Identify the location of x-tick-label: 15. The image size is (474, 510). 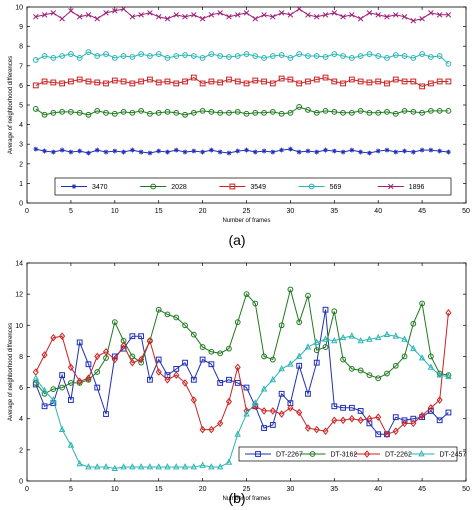
(159, 489).